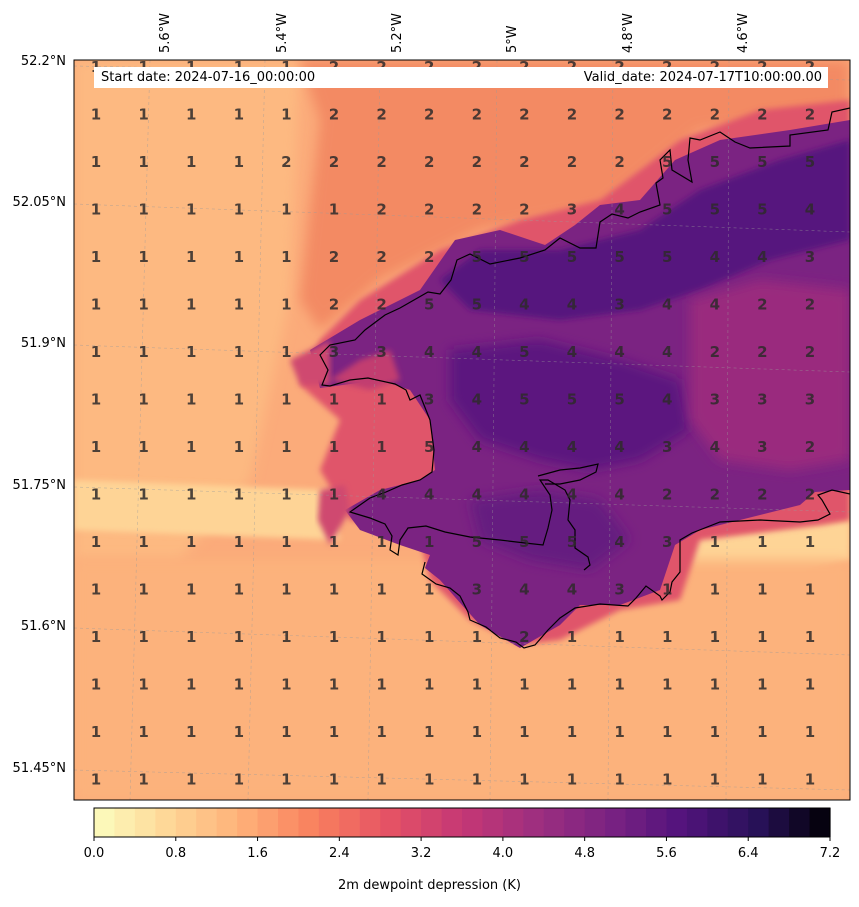 This screenshot has width=859, height=907. I want to click on coastline-inner-estuary, so click(568, 474).